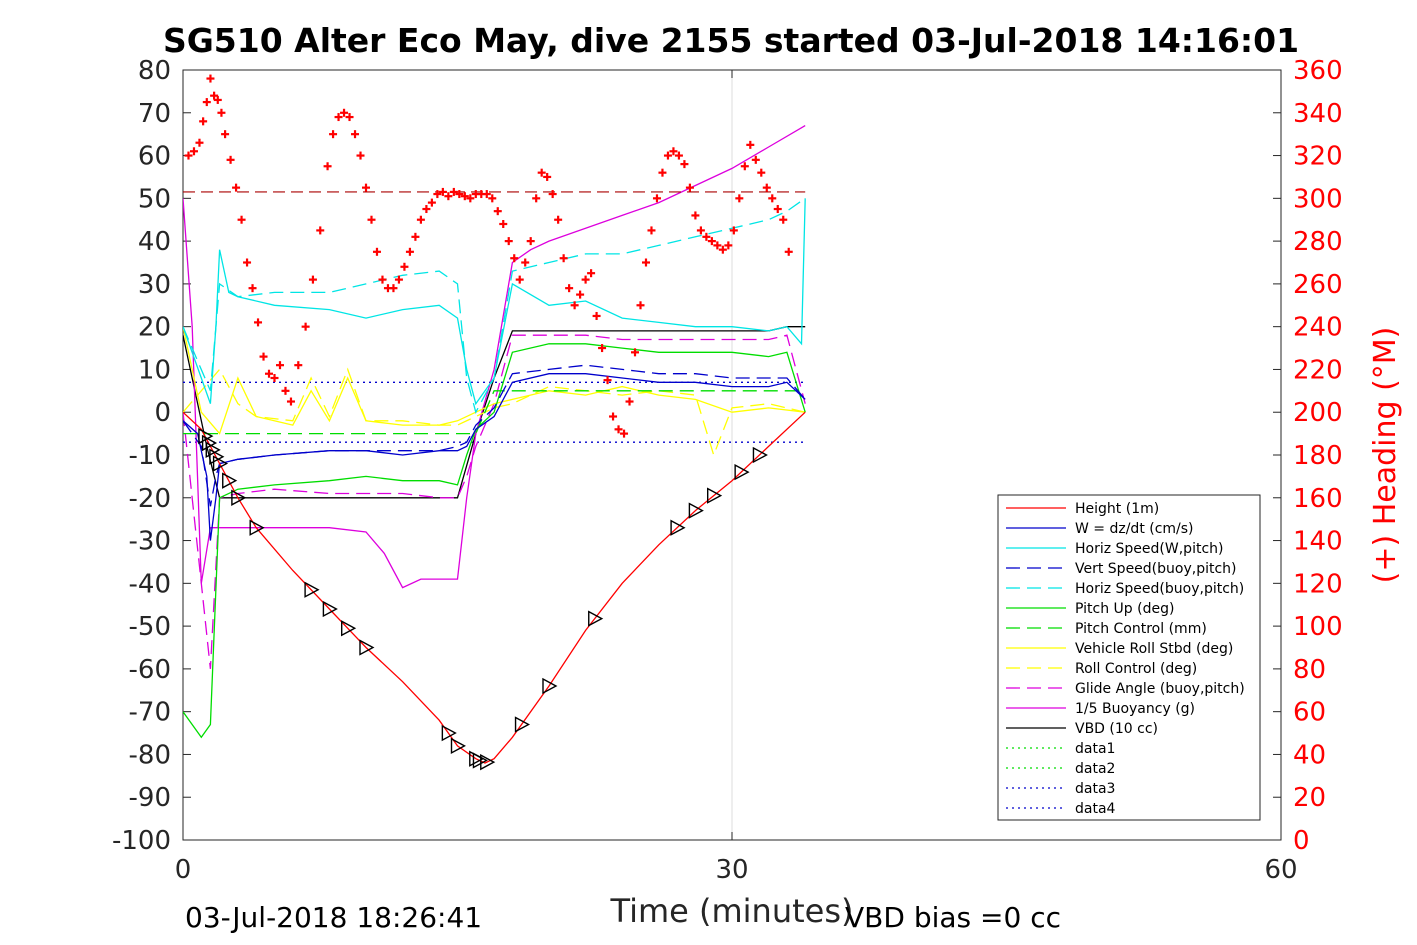 This screenshot has height=945, width=1417. Describe the element at coordinates (1135, 709) in the screenshot. I see `legend-label: 1/5 Buoyancy (g)` at that location.